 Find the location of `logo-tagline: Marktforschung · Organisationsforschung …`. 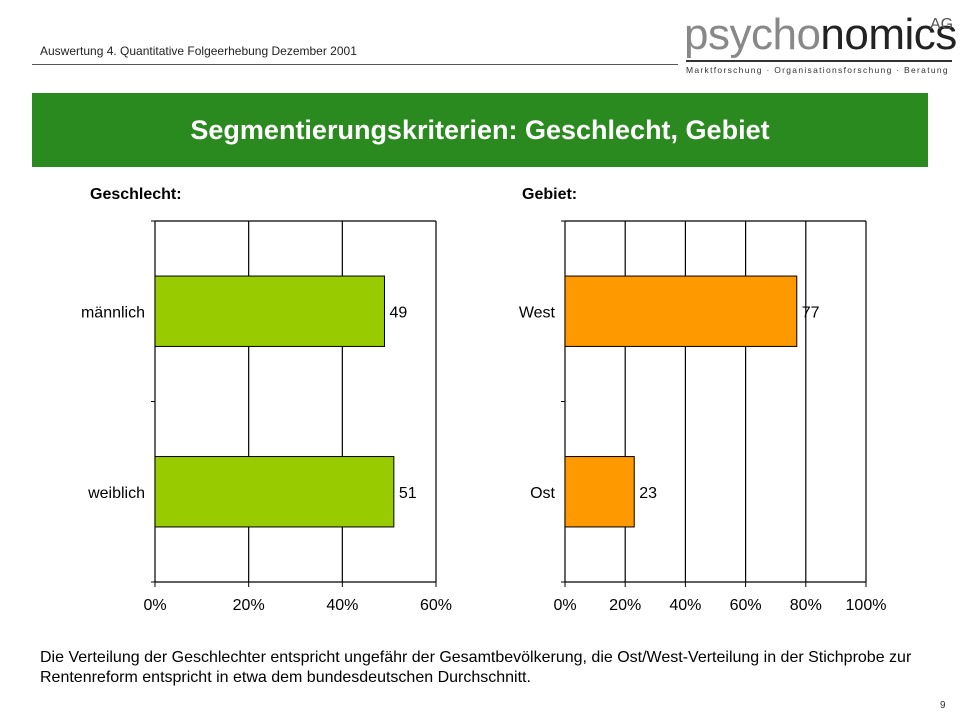

logo-tagline: Marktforschung · Organisationsforschung … is located at coordinates (817, 70).